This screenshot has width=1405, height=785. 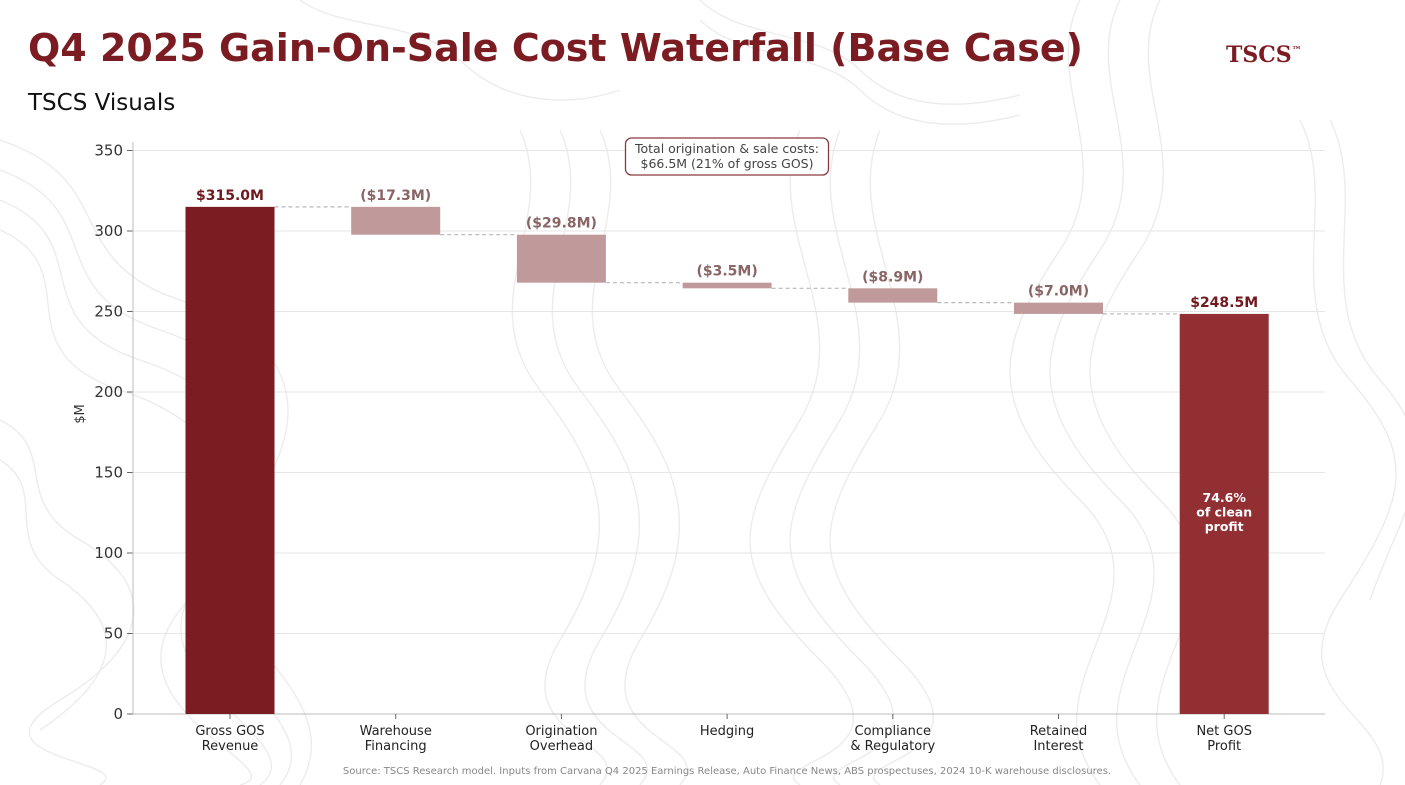 I want to click on connectors, so click(x=727, y=260).